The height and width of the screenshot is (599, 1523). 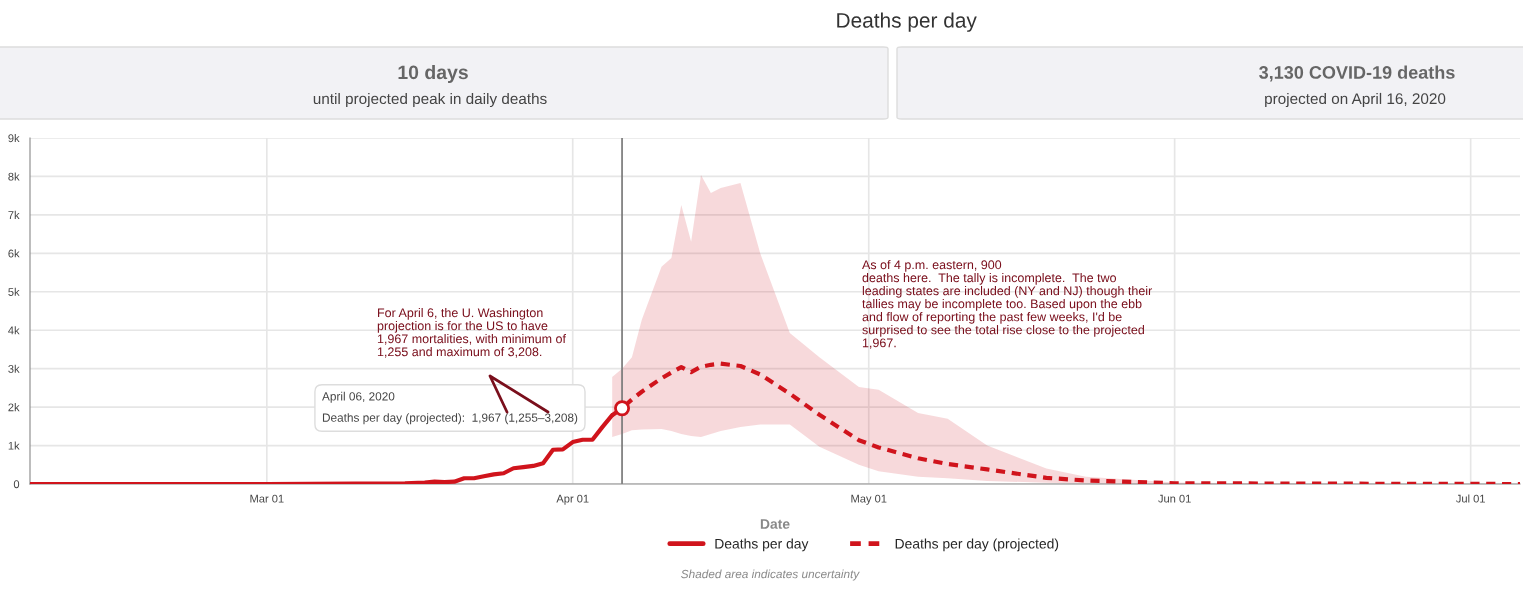 I want to click on y-tick-label: 7k, so click(x=14, y=214).